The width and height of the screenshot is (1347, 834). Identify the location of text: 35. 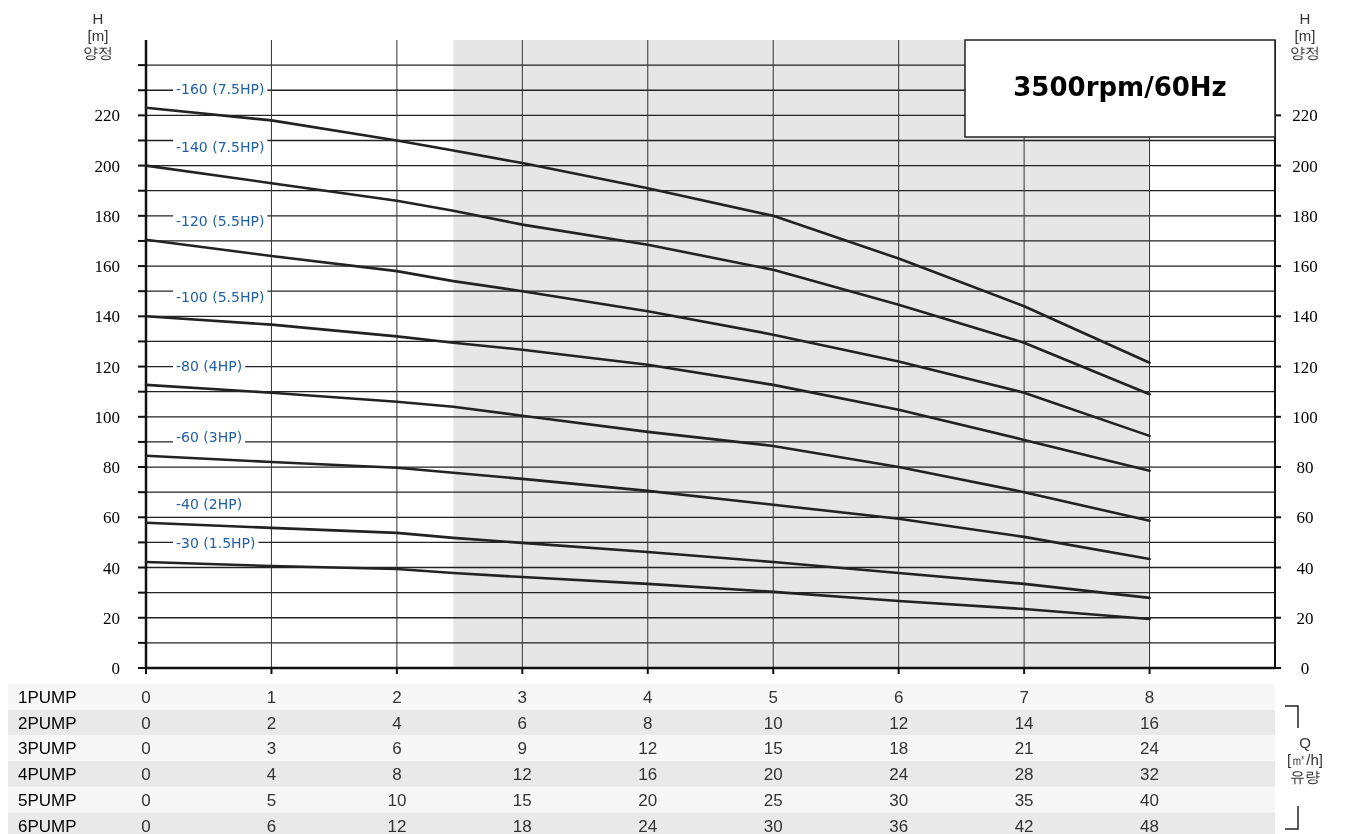
(1024, 800).